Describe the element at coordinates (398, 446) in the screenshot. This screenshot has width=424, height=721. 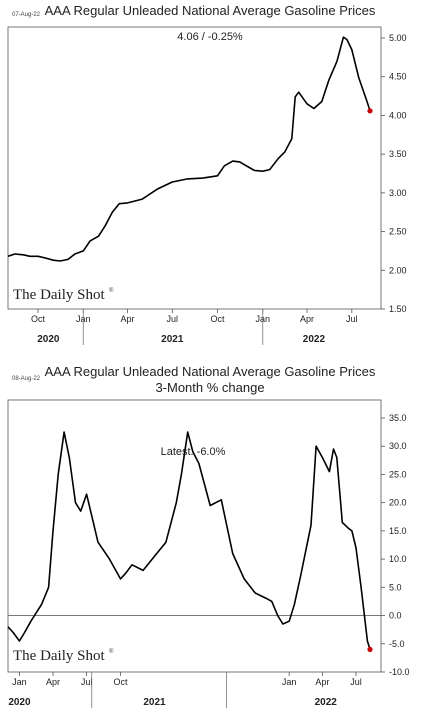
I see `y-tick-label: 30.0` at that location.